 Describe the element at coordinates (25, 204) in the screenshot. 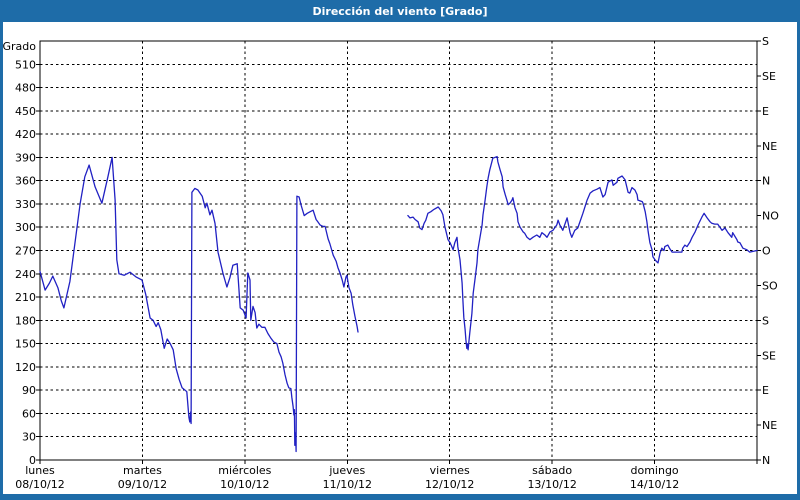

I see `y-axis-left-tick-label: 330` at that location.